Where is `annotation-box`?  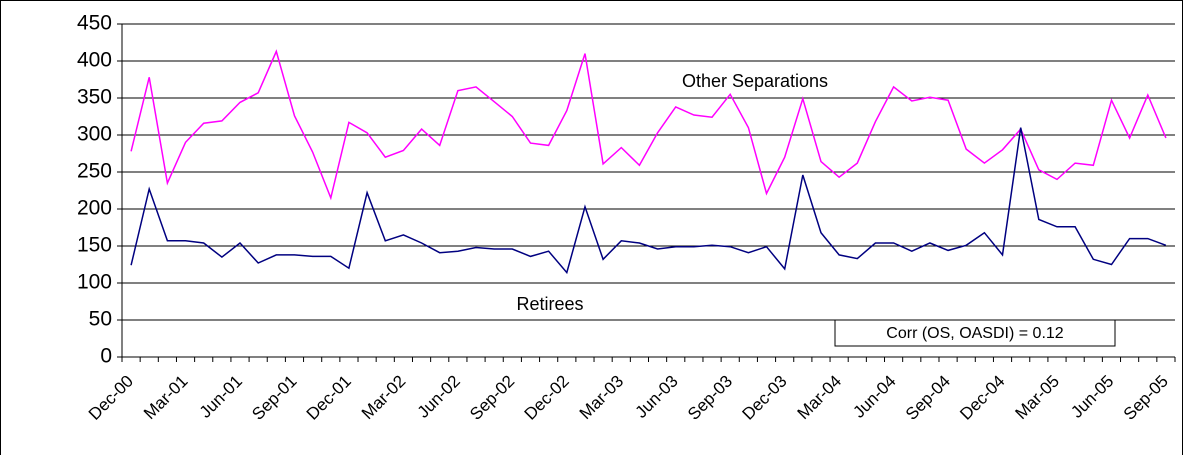 annotation-box is located at coordinates (975, 333).